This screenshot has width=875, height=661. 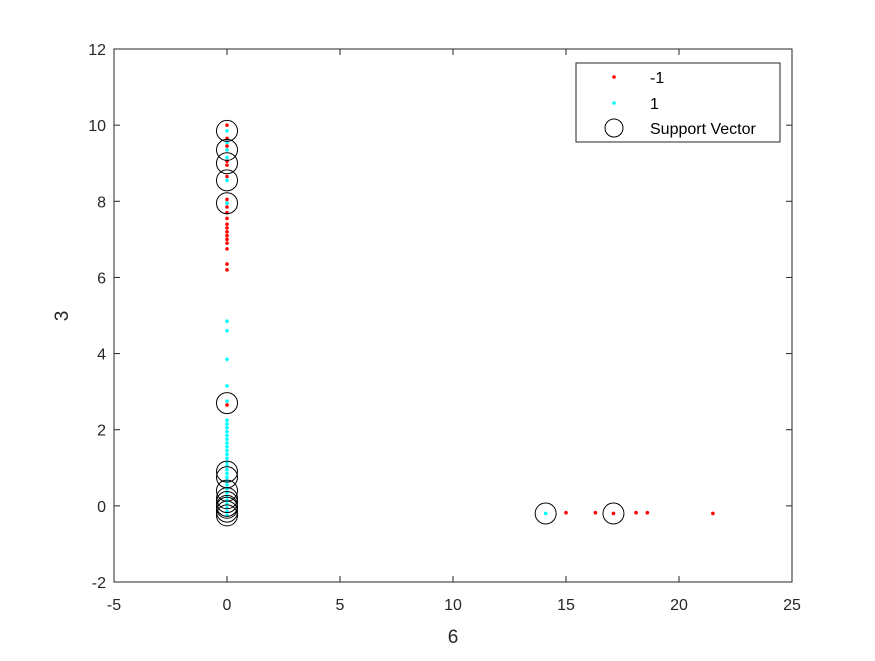 What do you see at coordinates (679, 605) in the screenshot?
I see `x-tick-label-5: 20` at bounding box center [679, 605].